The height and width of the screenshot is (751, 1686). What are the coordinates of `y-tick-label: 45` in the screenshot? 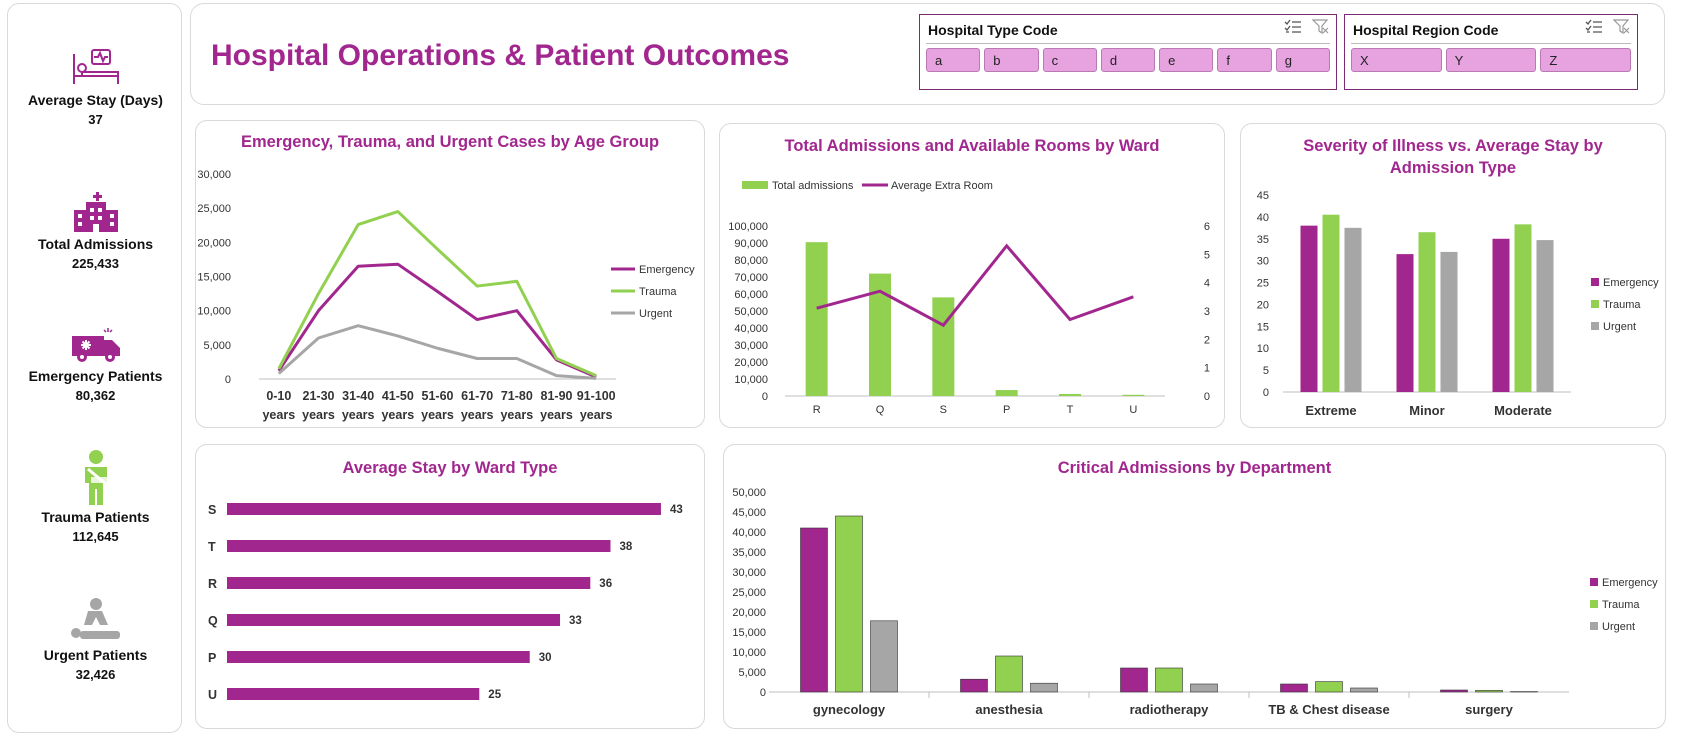 It's located at (1263, 196).